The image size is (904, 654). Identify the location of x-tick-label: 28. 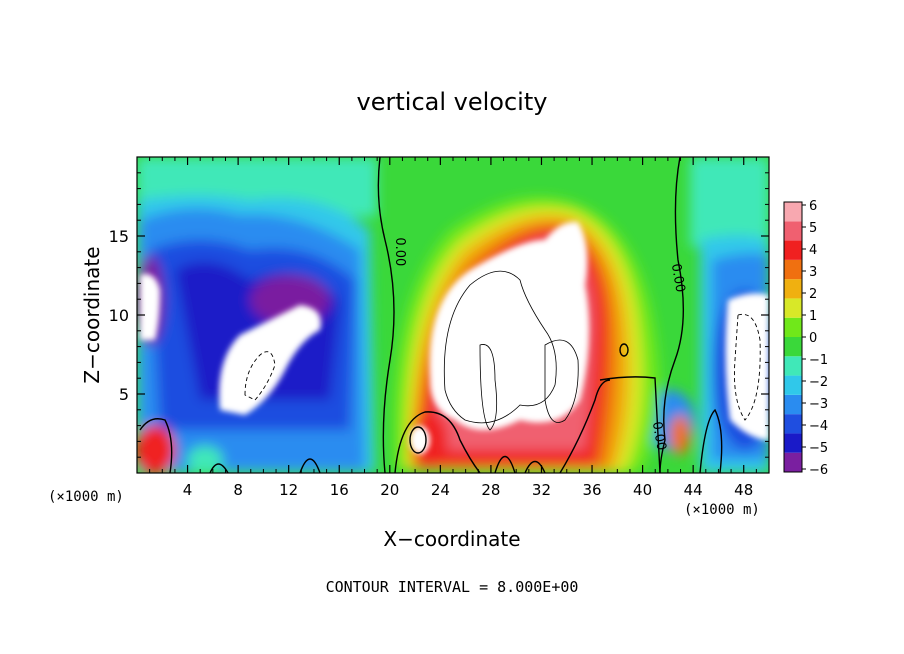
(490, 490).